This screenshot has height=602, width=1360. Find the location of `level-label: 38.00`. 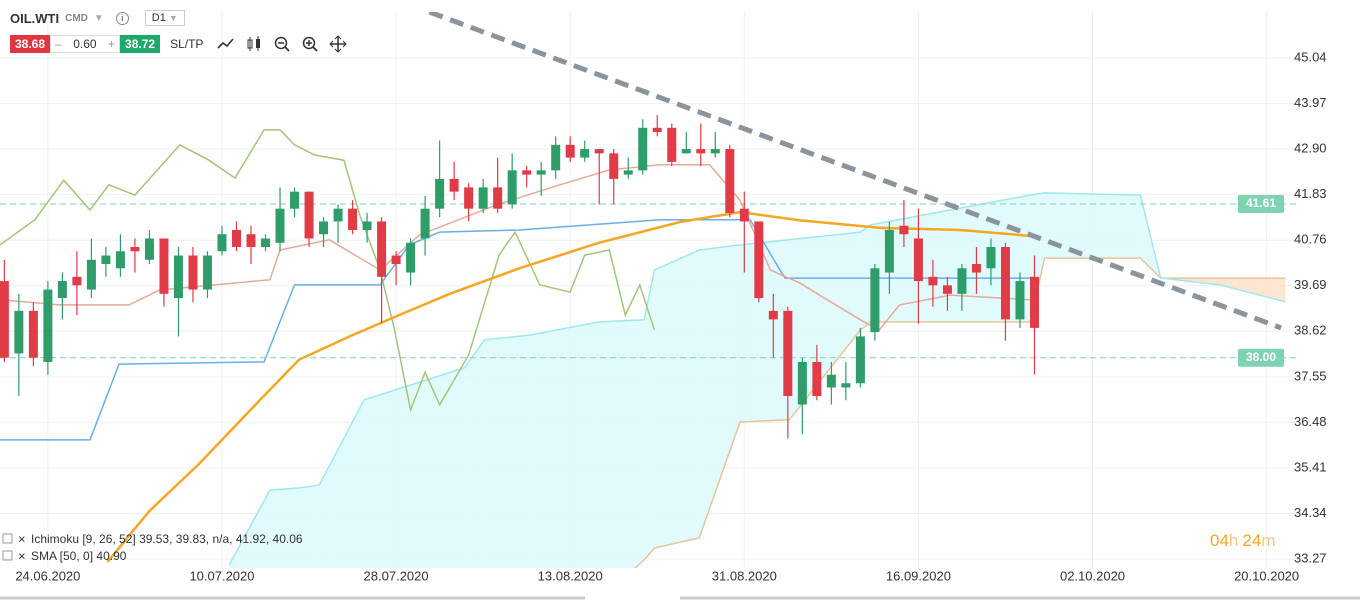

level-label: 38.00 is located at coordinates (1261, 357).